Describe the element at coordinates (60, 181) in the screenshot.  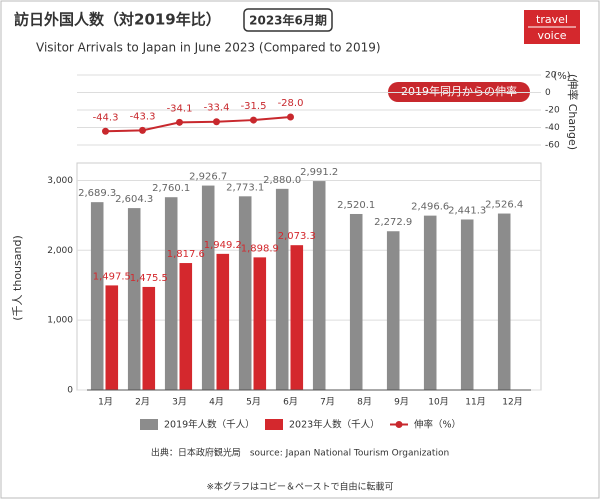
I see `y-tick-label: 3,000` at that location.